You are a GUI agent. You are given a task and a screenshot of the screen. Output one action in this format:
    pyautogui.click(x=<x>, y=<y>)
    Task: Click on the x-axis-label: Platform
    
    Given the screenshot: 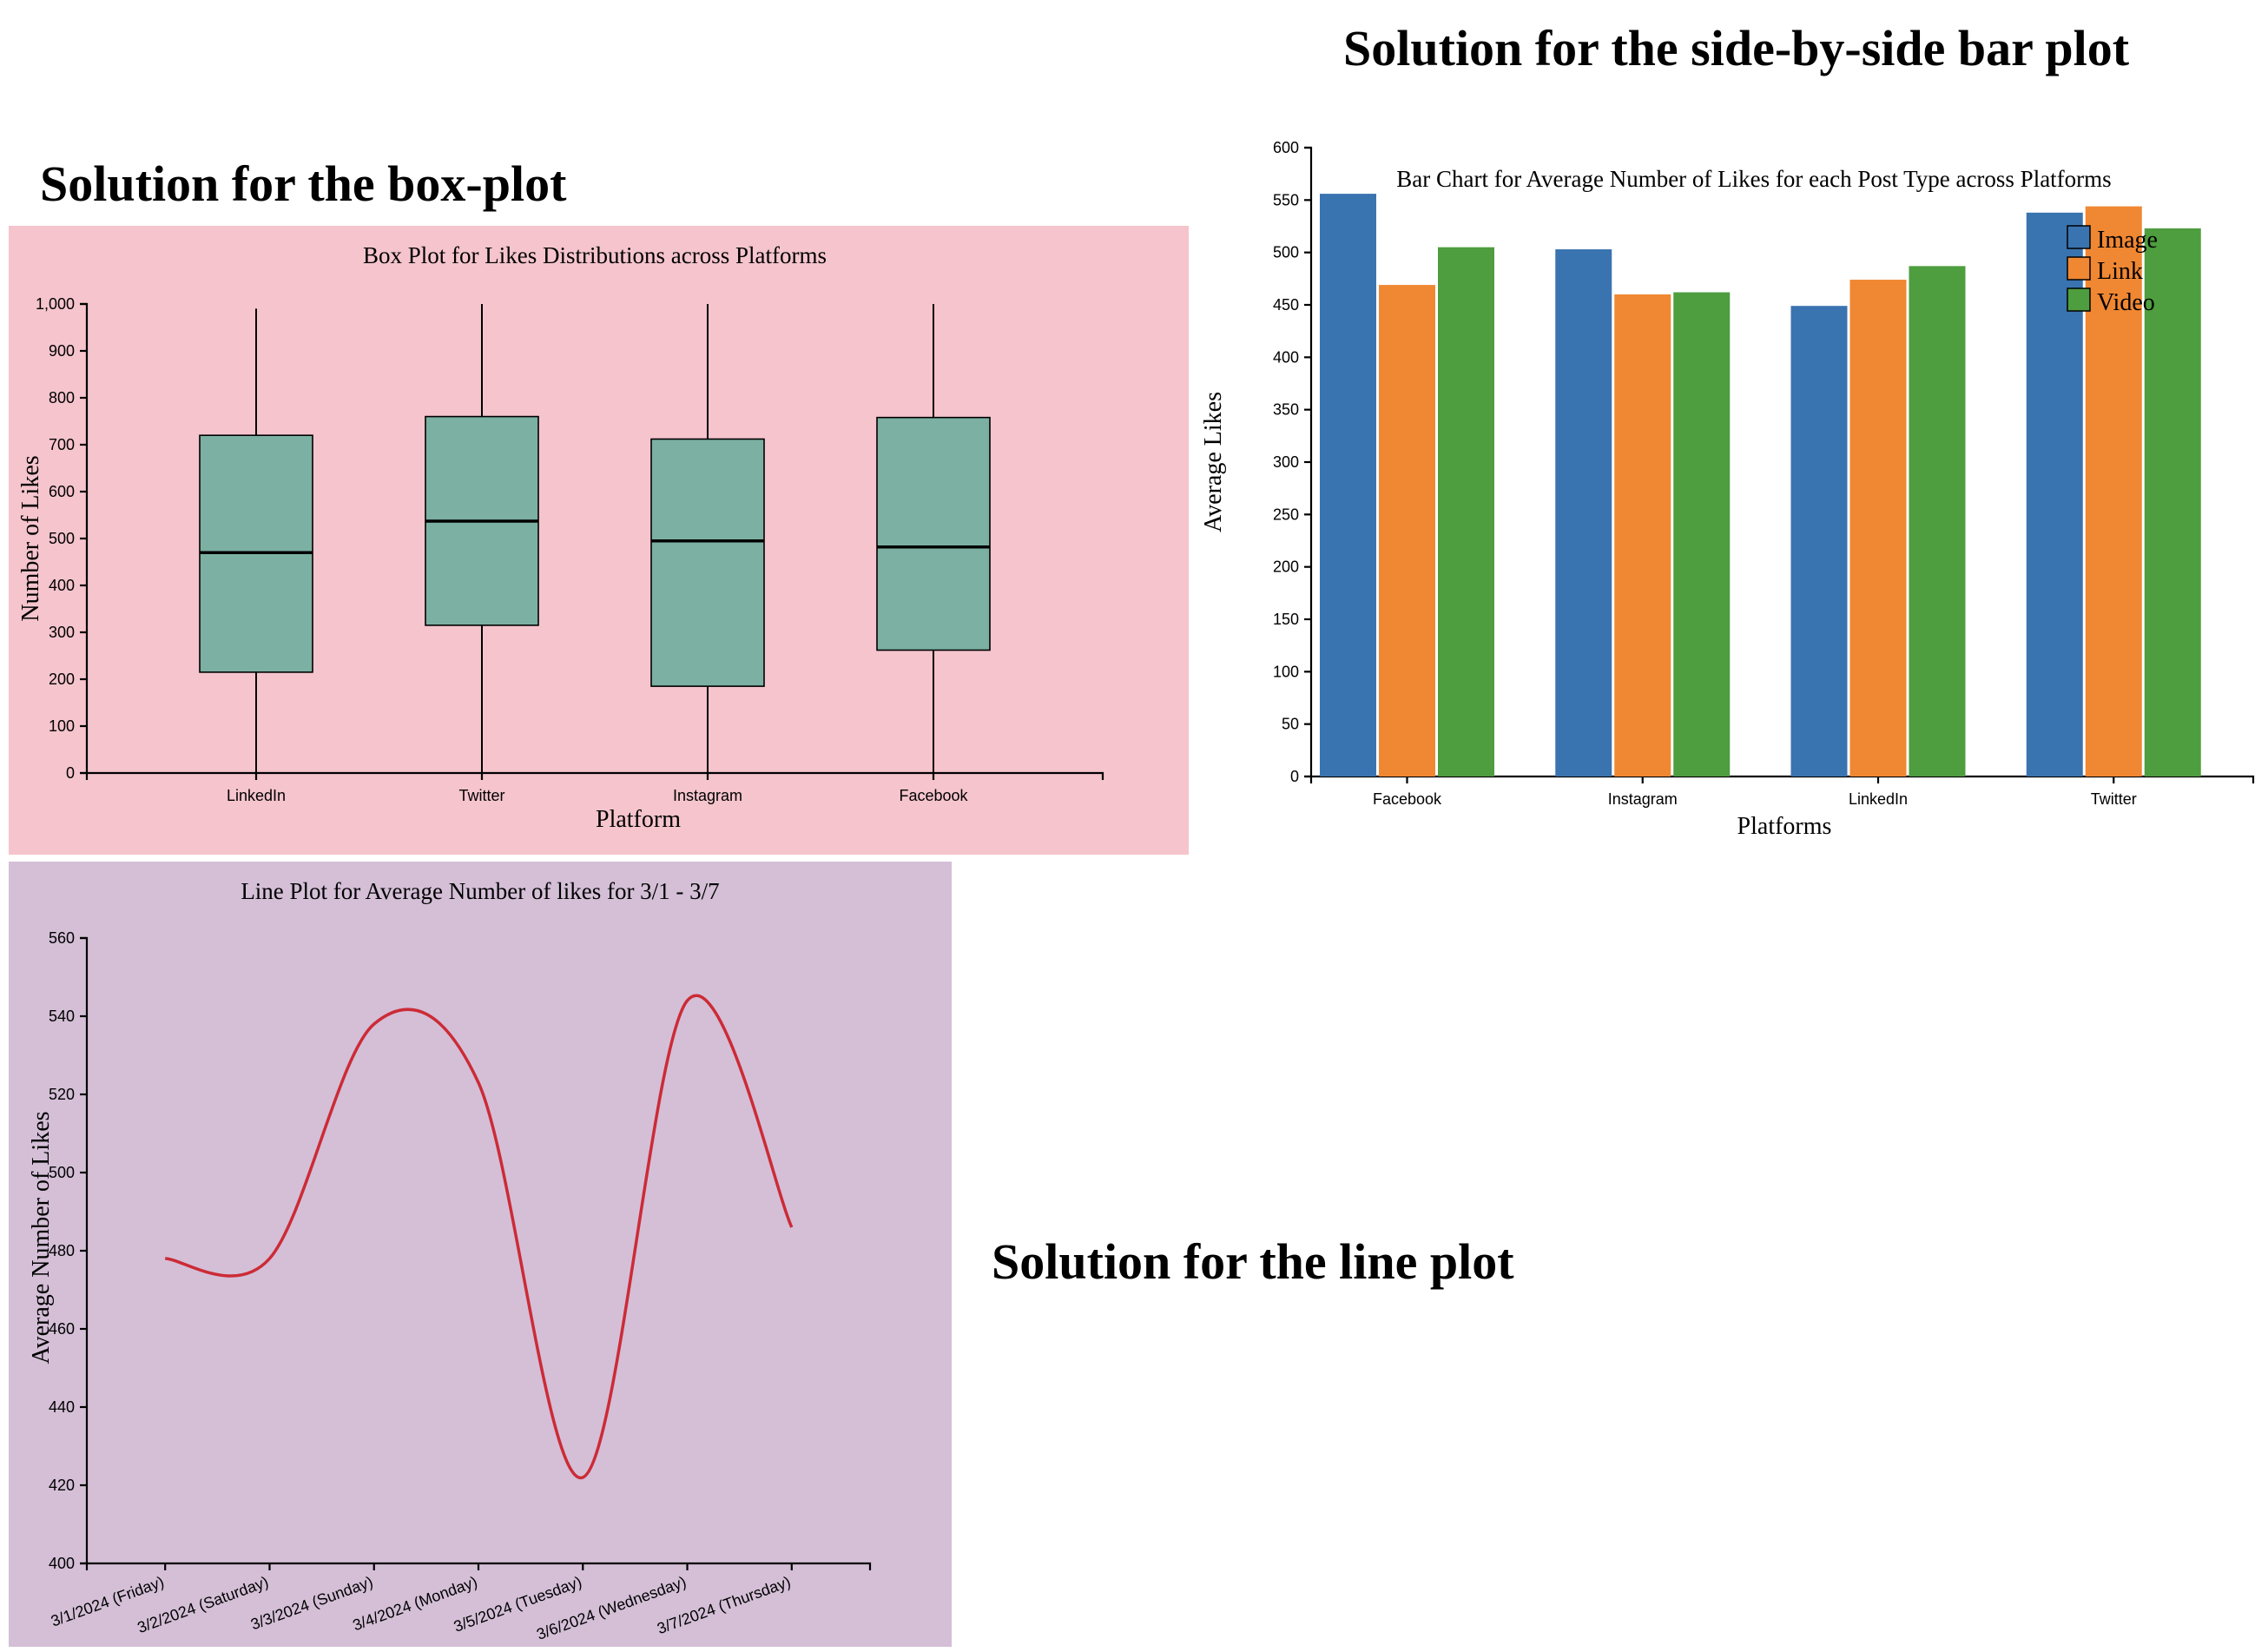 What is the action you would take?
    pyautogui.click(x=638, y=819)
    